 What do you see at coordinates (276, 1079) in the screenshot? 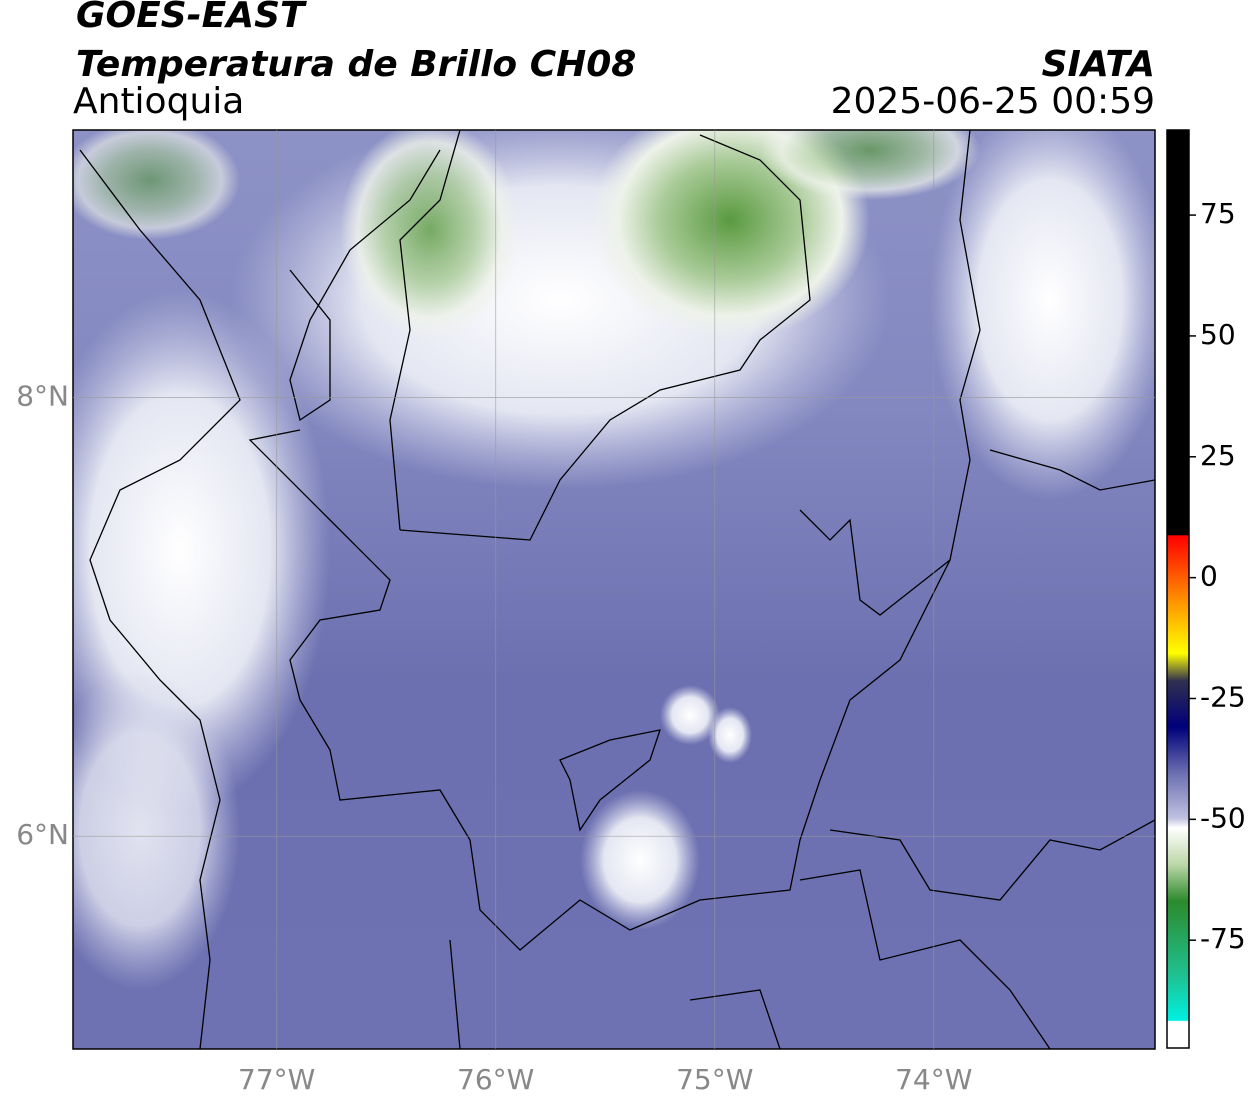
I see `x-tick-label: 77°W` at bounding box center [276, 1079].